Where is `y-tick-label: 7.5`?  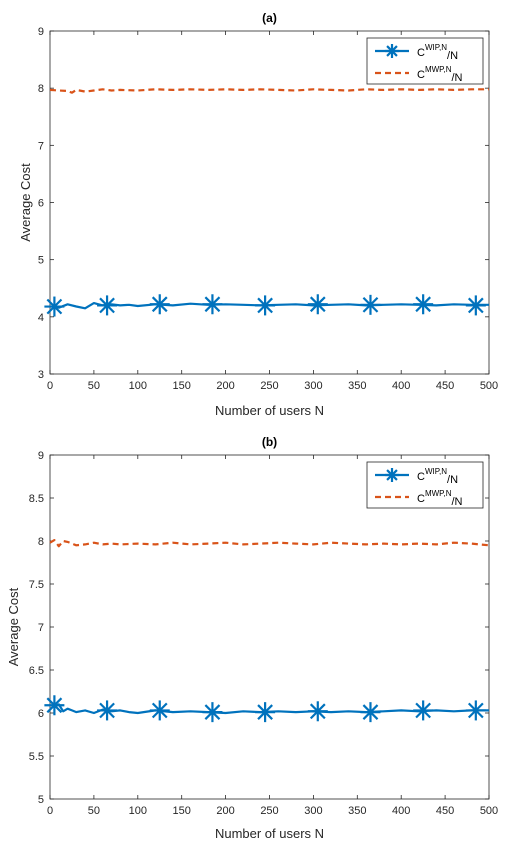
y-tick-label: 7.5 is located at coordinates (36, 585).